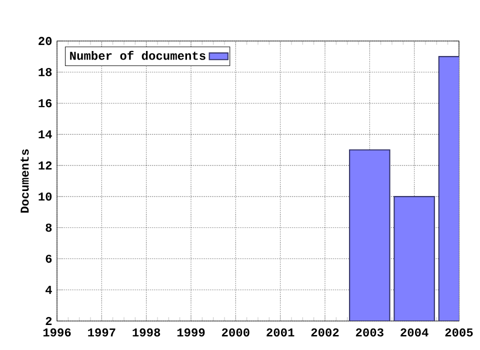 The height and width of the screenshot is (350, 480). What do you see at coordinates (57, 332) in the screenshot?
I see `x-tick-label: 1996` at bounding box center [57, 332].